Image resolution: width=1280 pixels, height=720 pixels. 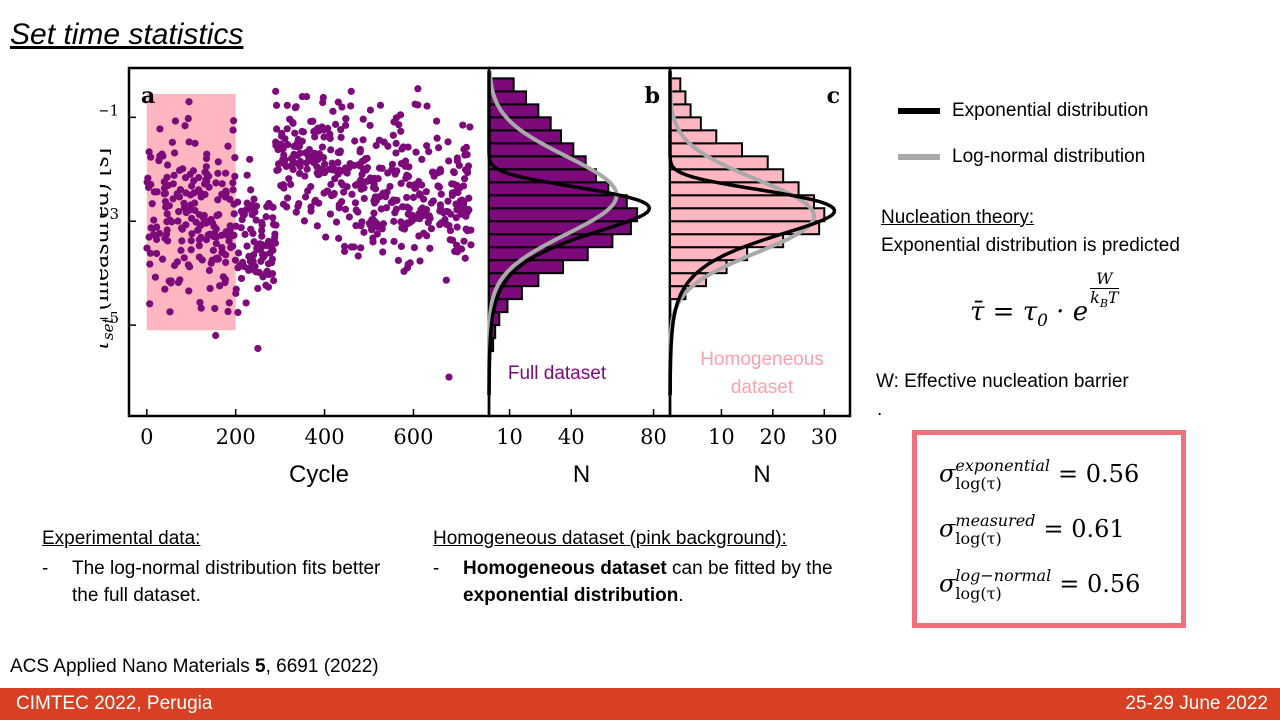 I want to click on formula-sub: 0, so click(x=1042, y=321).